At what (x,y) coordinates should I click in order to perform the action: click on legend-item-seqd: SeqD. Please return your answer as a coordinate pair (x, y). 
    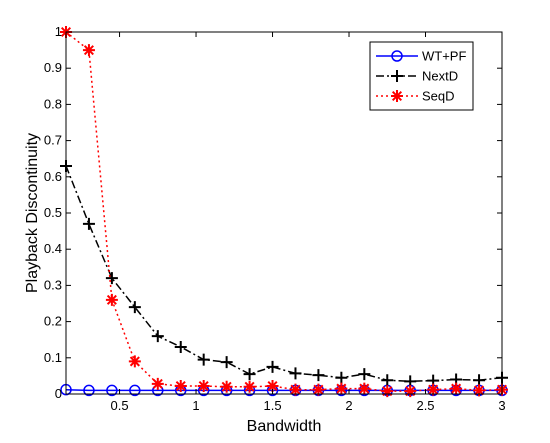
    Looking at the image, I should click on (415, 96).